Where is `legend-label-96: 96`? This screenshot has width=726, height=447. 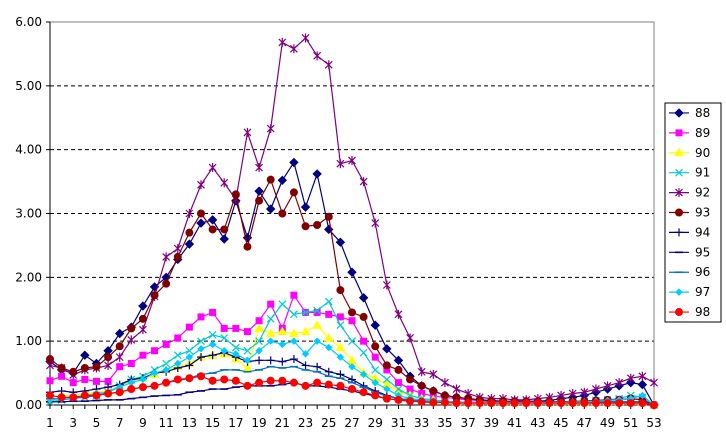
legend-label-96: 96 is located at coordinates (702, 272).